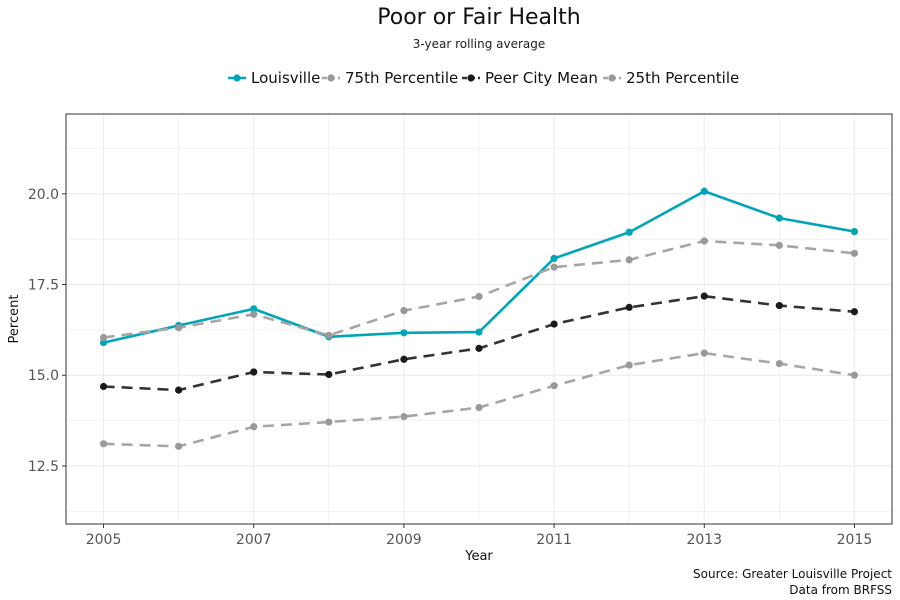 This screenshot has height=600, width=900. Describe the element at coordinates (554, 540) in the screenshot. I see `x-tick-label: 2011` at that location.